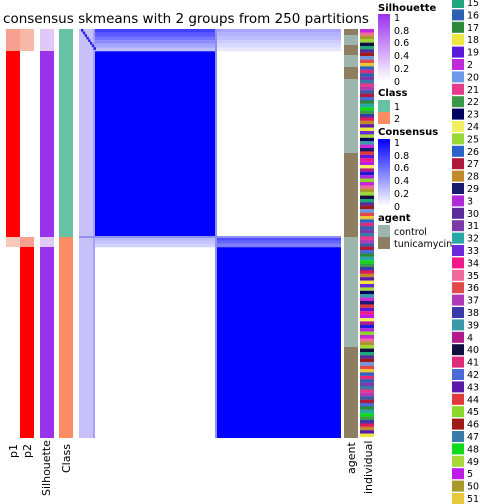 This screenshot has width=504, height=504. I want to click on individual-legend-label: 16, so click(473, 15).